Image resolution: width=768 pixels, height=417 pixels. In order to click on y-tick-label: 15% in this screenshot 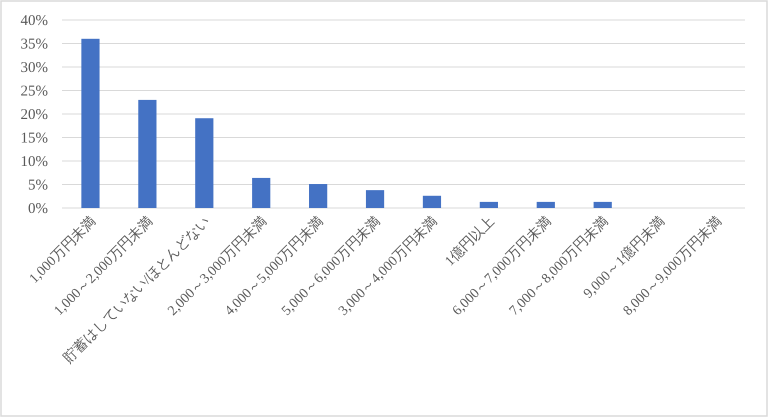, I will do `click(34, 138)`.